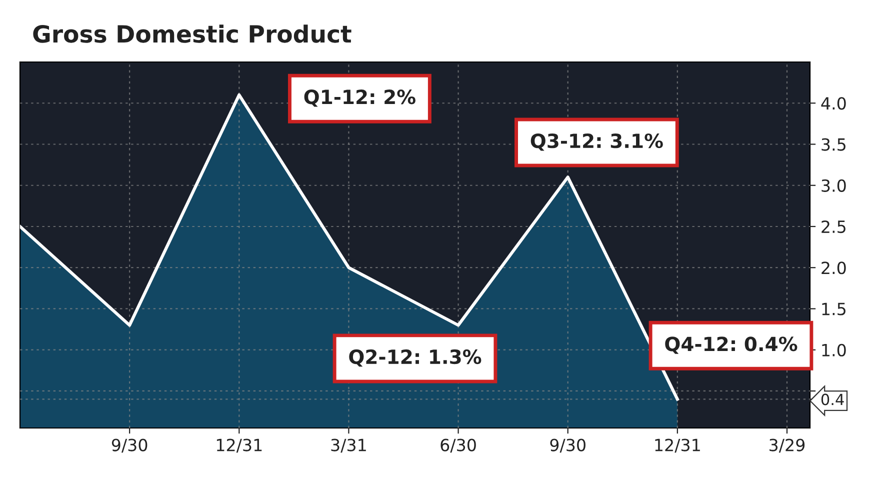 This screenshot has width=875, height=479. Describe the element at coordinates (834, 309) in the screenshot. I see `y-tick-label: 1.5` at that location.